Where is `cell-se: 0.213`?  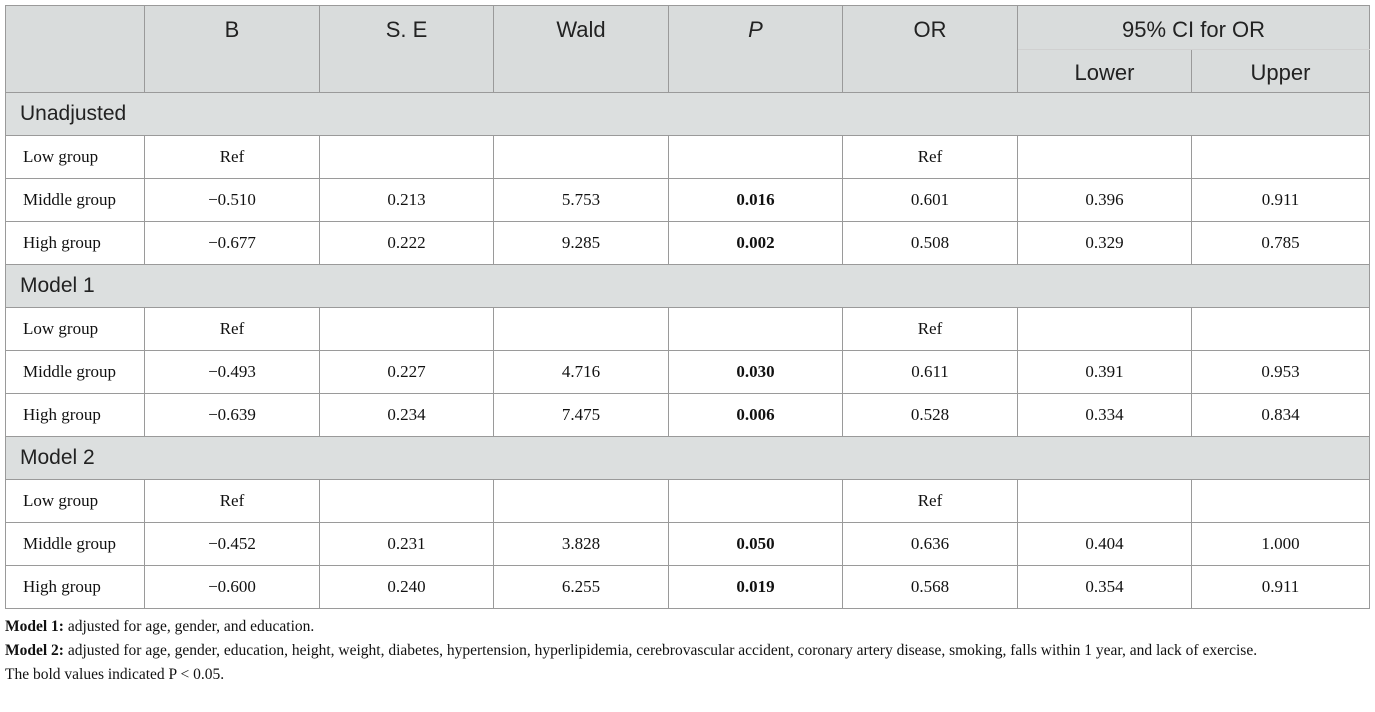
cell-se: 0.213 is located at coordinates (406, 200).